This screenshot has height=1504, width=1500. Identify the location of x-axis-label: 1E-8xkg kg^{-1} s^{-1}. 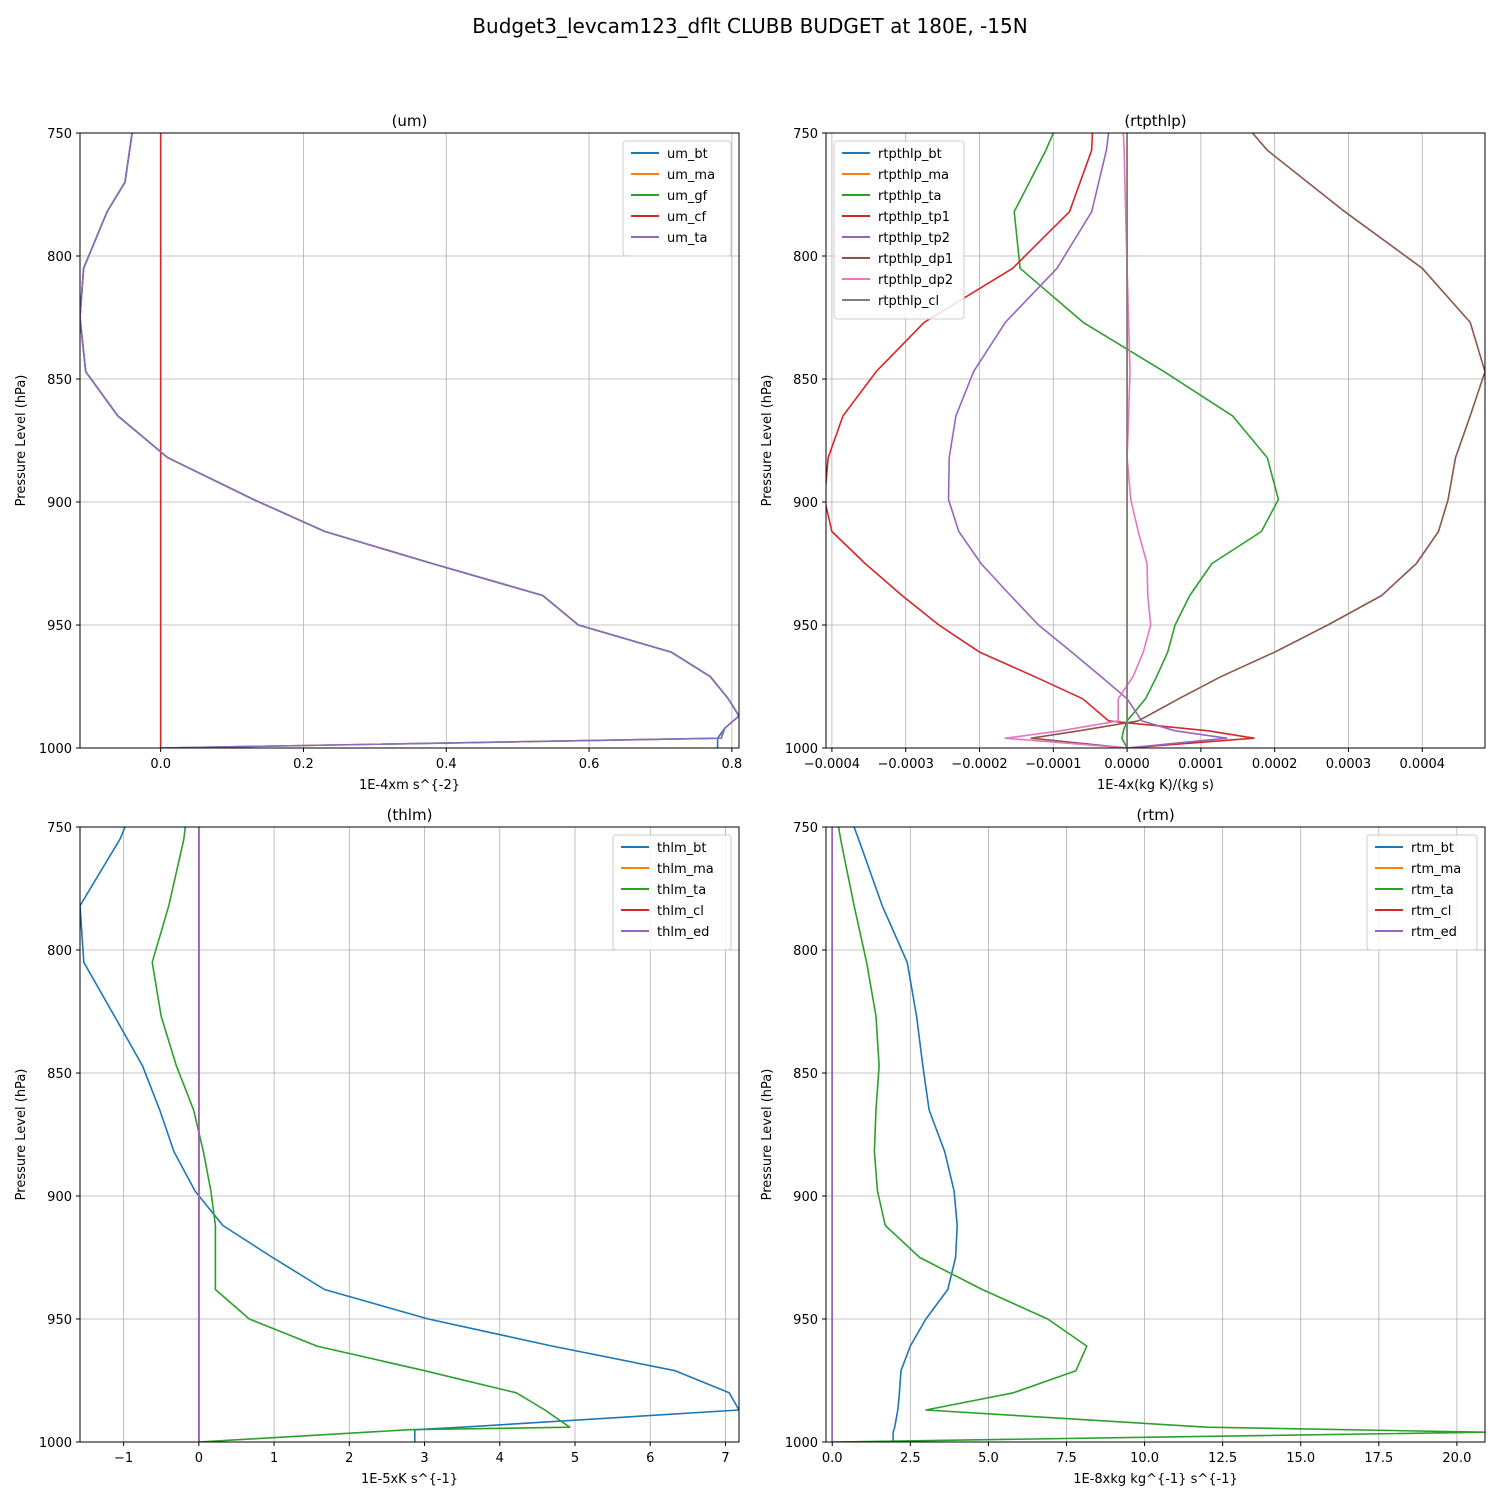
(1155, 1479).